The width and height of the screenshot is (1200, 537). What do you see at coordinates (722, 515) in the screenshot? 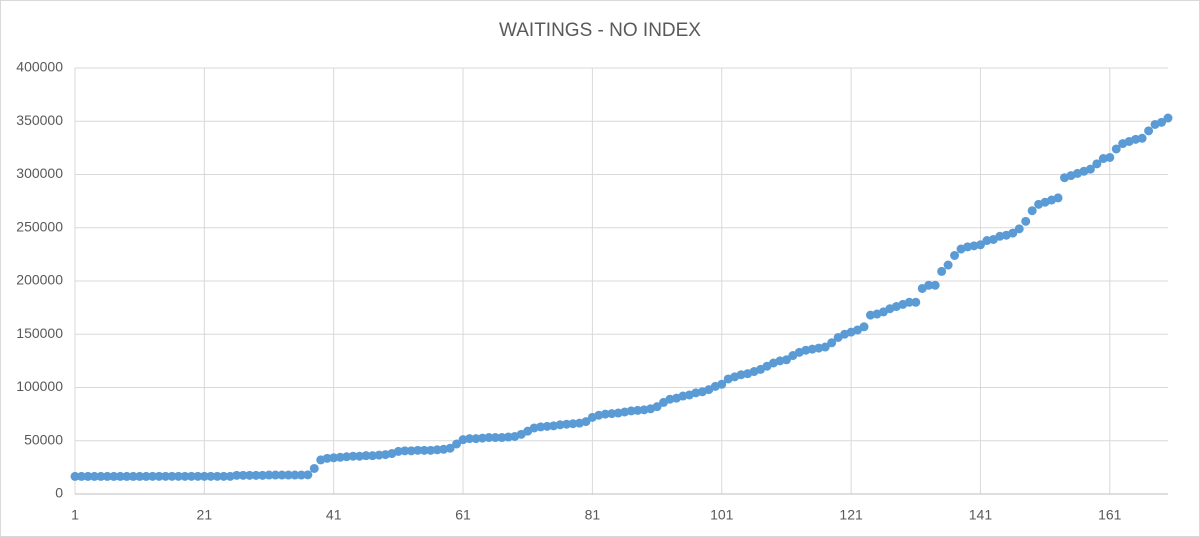
I see `x-tick-label: 101` at bounding box center [722, 515].